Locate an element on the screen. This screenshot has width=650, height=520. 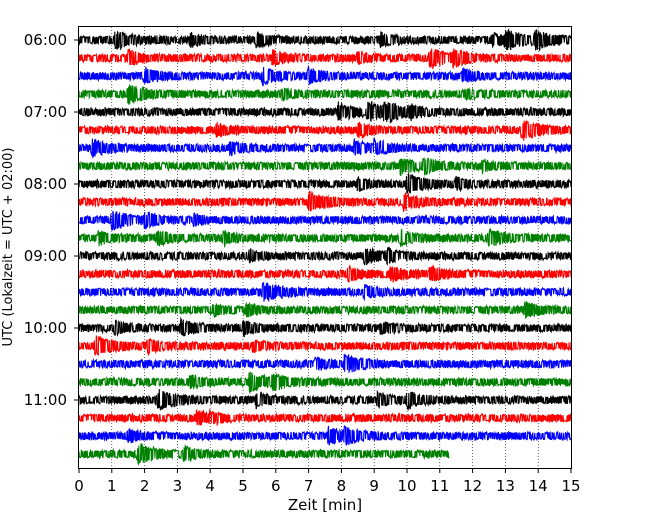
x-tick-label: 4 is located at coordinates (210, 486).